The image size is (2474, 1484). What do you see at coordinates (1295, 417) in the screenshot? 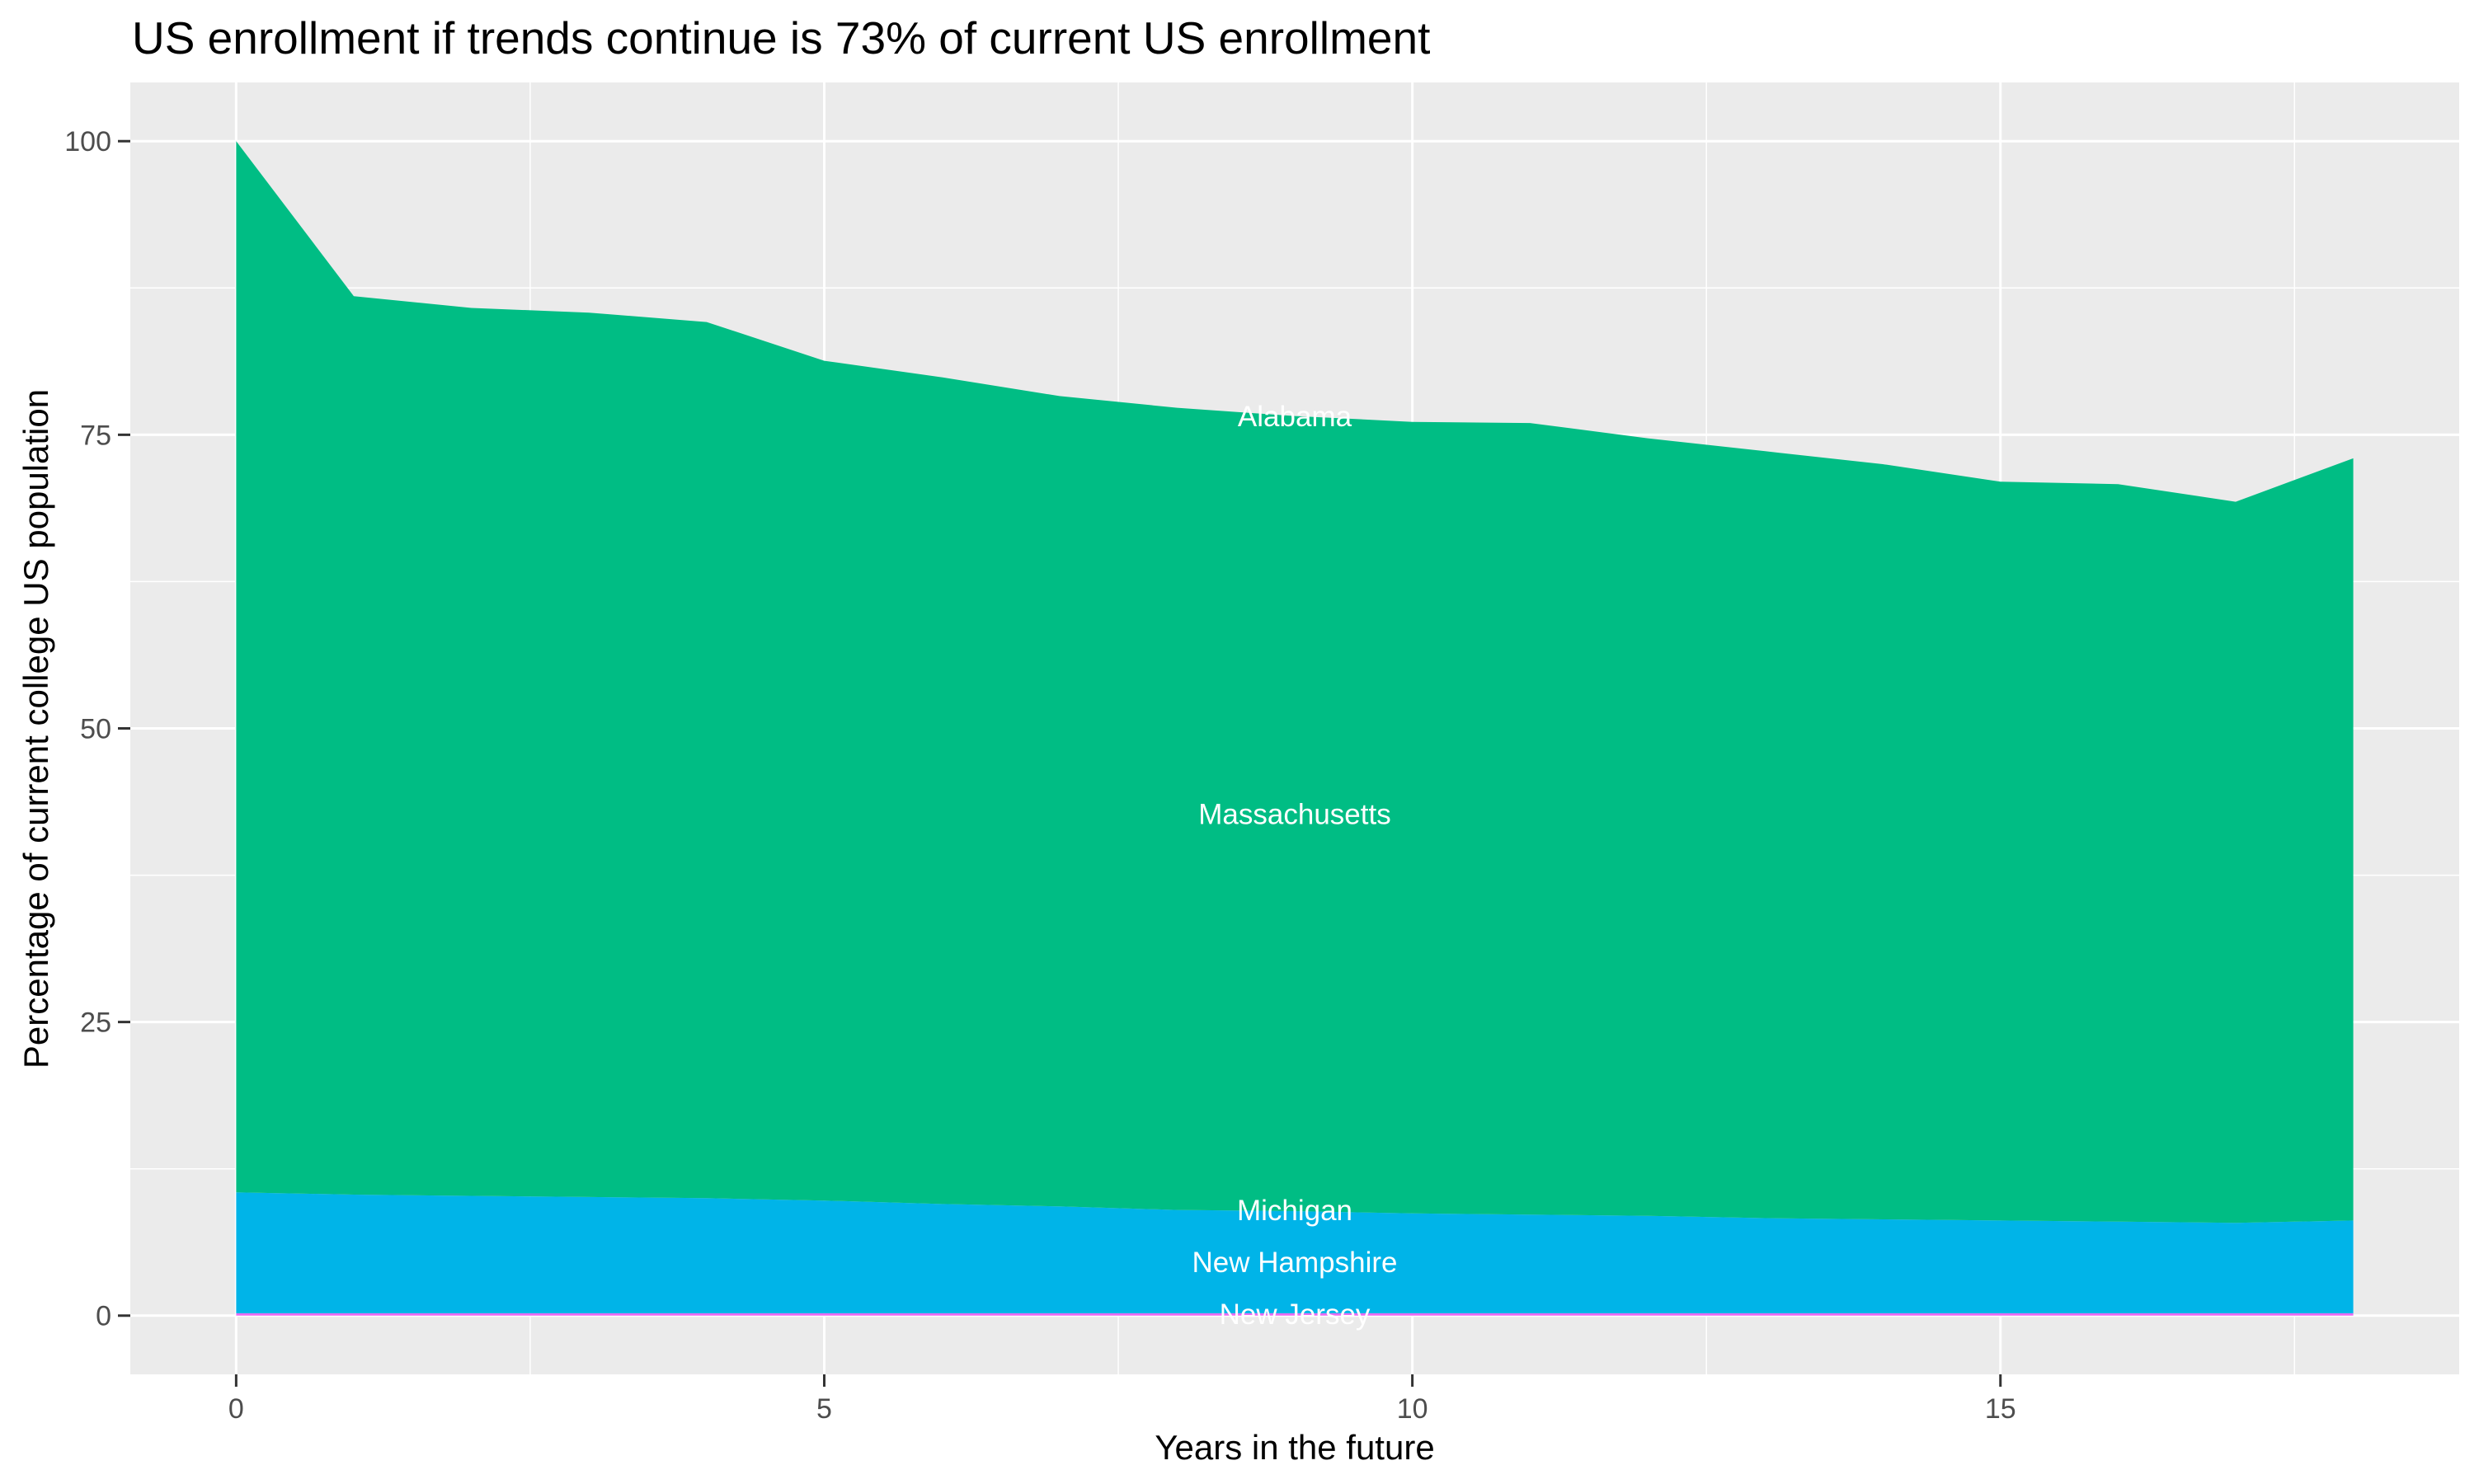
I see `area-label-alabama: Alabama` at bounding box center [1295, 417].